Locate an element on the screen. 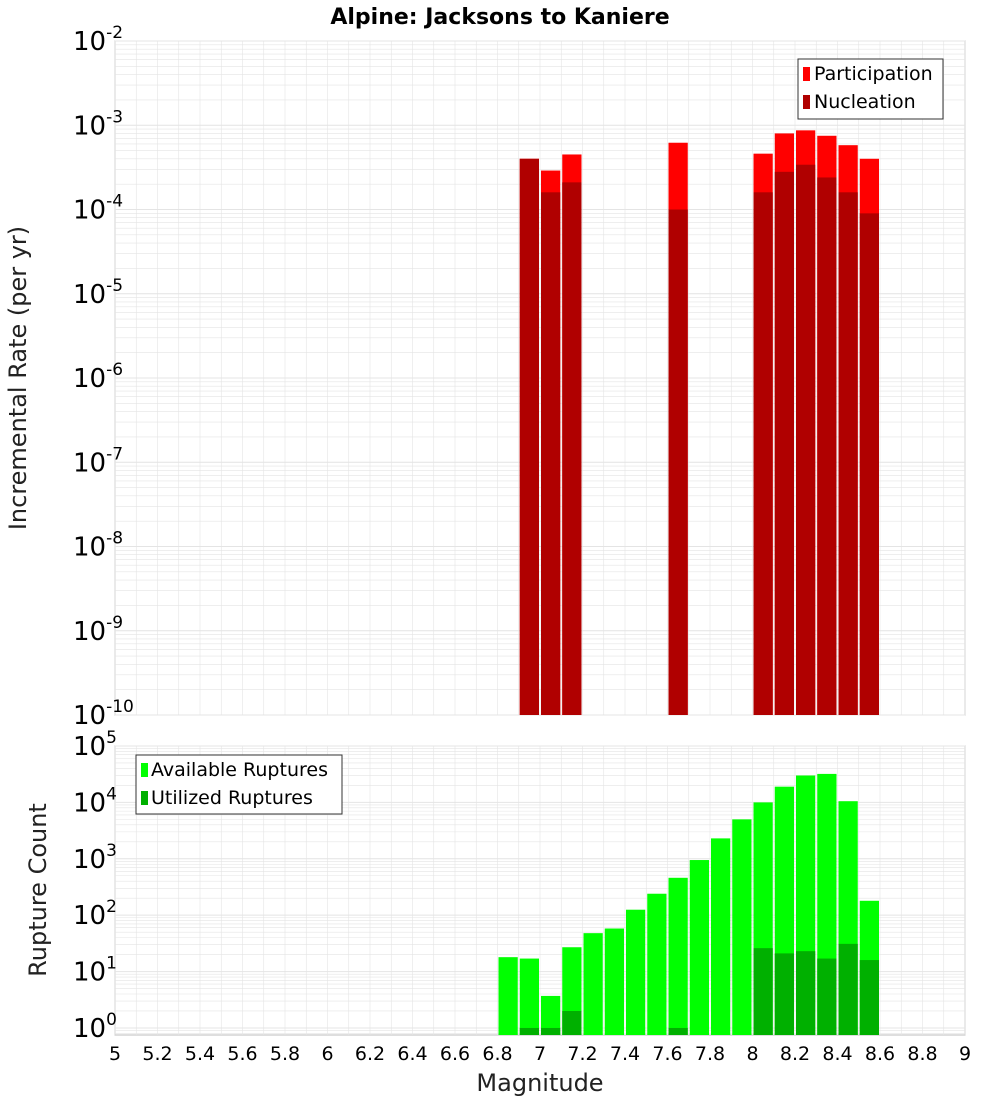 The image size is (1000, 1100). legend-label-utilized: Utilized Ruptures is located at coordinates (232, 798).